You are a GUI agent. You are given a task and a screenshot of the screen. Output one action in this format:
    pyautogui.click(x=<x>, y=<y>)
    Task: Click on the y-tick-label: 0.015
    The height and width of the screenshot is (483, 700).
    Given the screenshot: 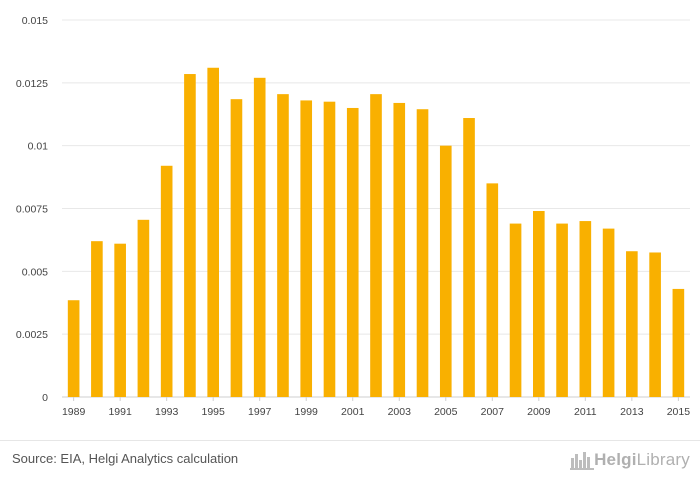 What is the action you would take?
    pyautogui.click(x=35, y=21)
    